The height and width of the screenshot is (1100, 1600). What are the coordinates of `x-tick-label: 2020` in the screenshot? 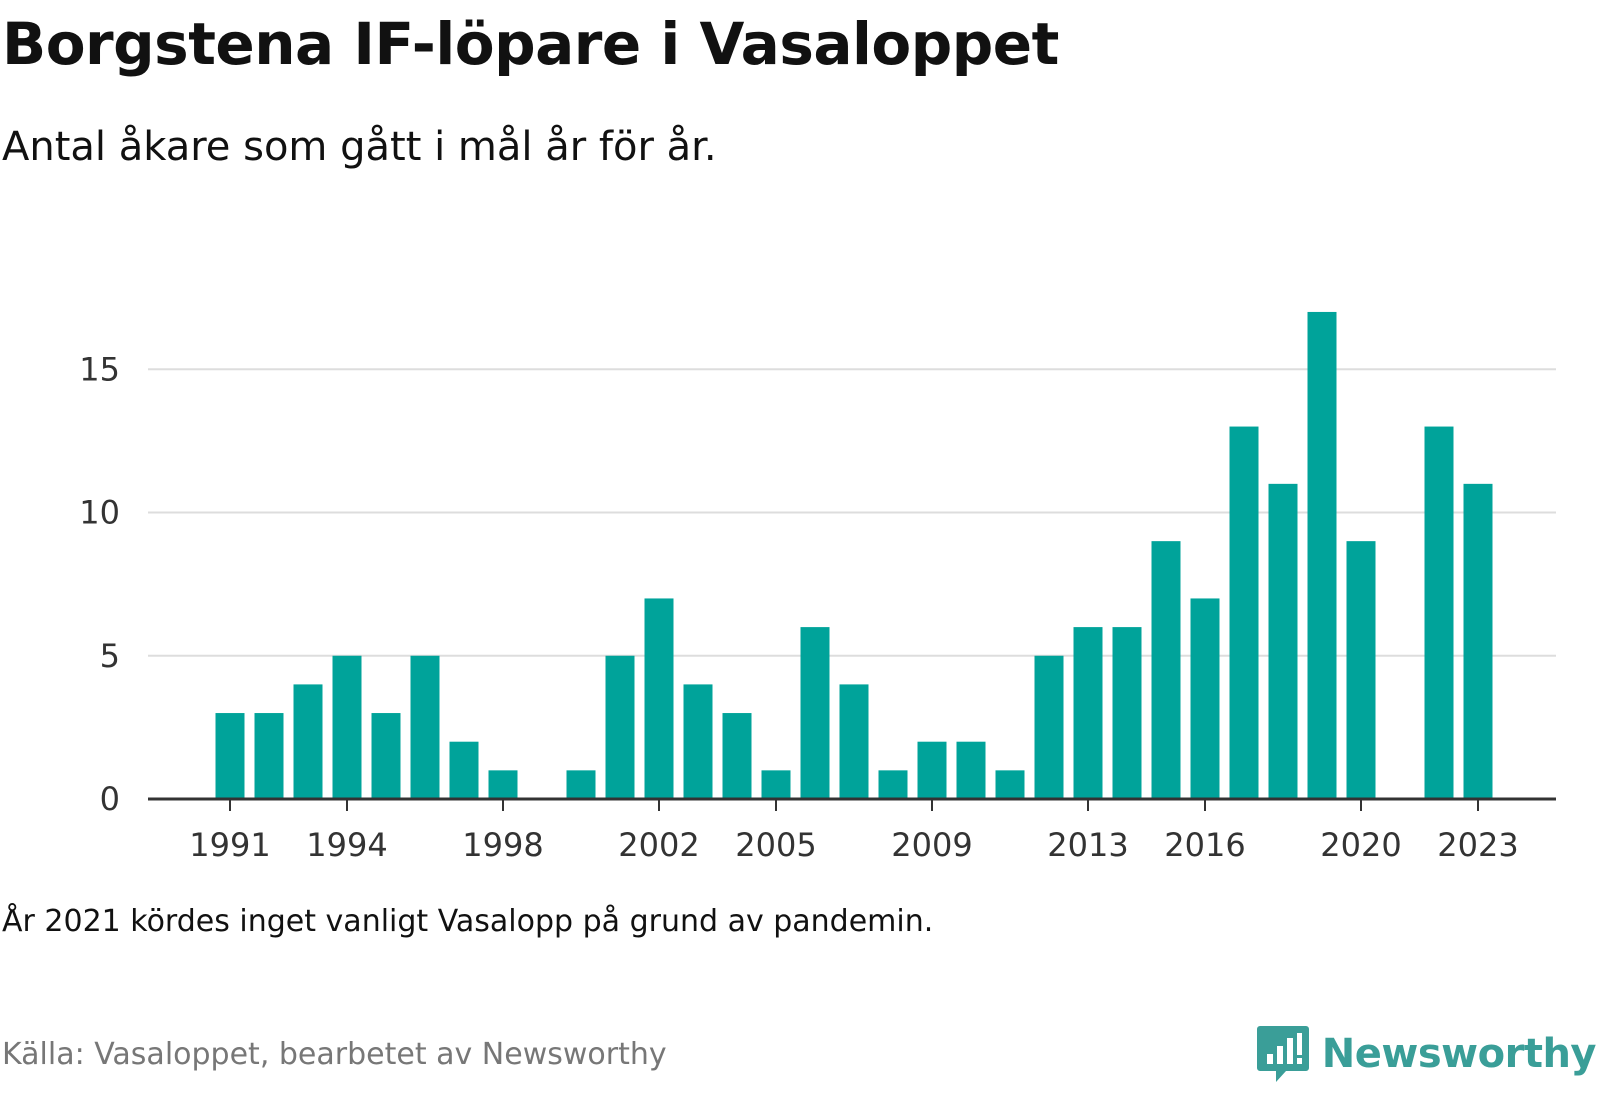 It's located at (1360, 845).